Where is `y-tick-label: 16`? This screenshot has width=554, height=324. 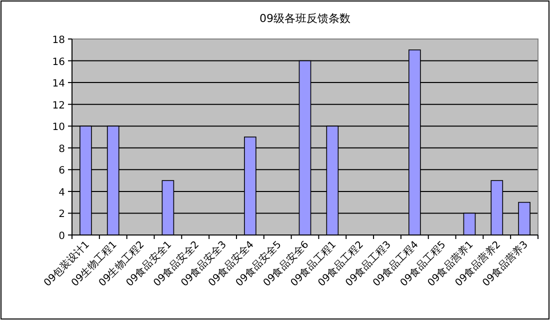 y-tick-label: 16 is located at coordinates (58, 62).